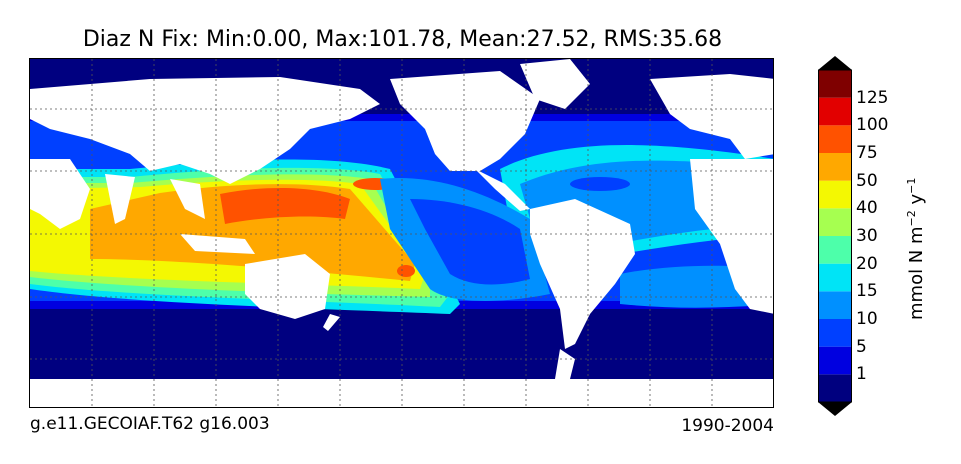 The height and width of the screenshot is (464, 961). What do you see at coordinates (872, 125) in the screenshot?
I see `colorbar-tick-label: 100` at bounding box center [872, 125].